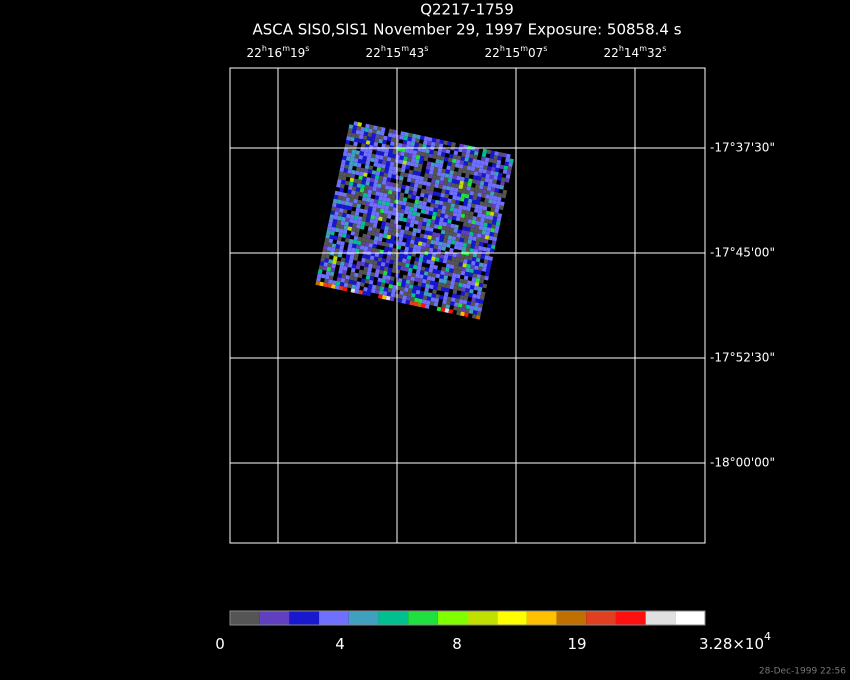 The image size is (850, 680). I want to click on ra-number: 32, so click(654, 53).